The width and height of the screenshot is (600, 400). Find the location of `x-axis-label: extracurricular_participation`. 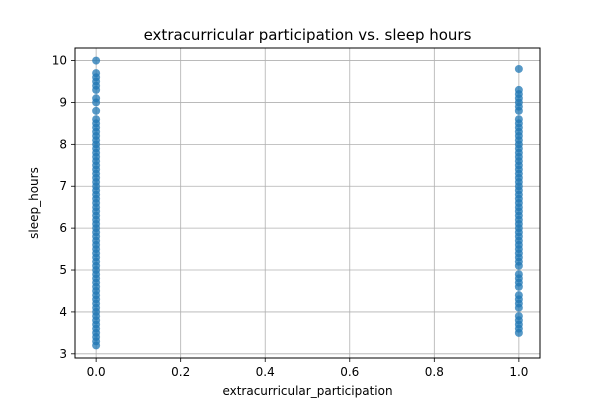

x-axis-label: extracurricular_participation is located at coordinates (307, 391).